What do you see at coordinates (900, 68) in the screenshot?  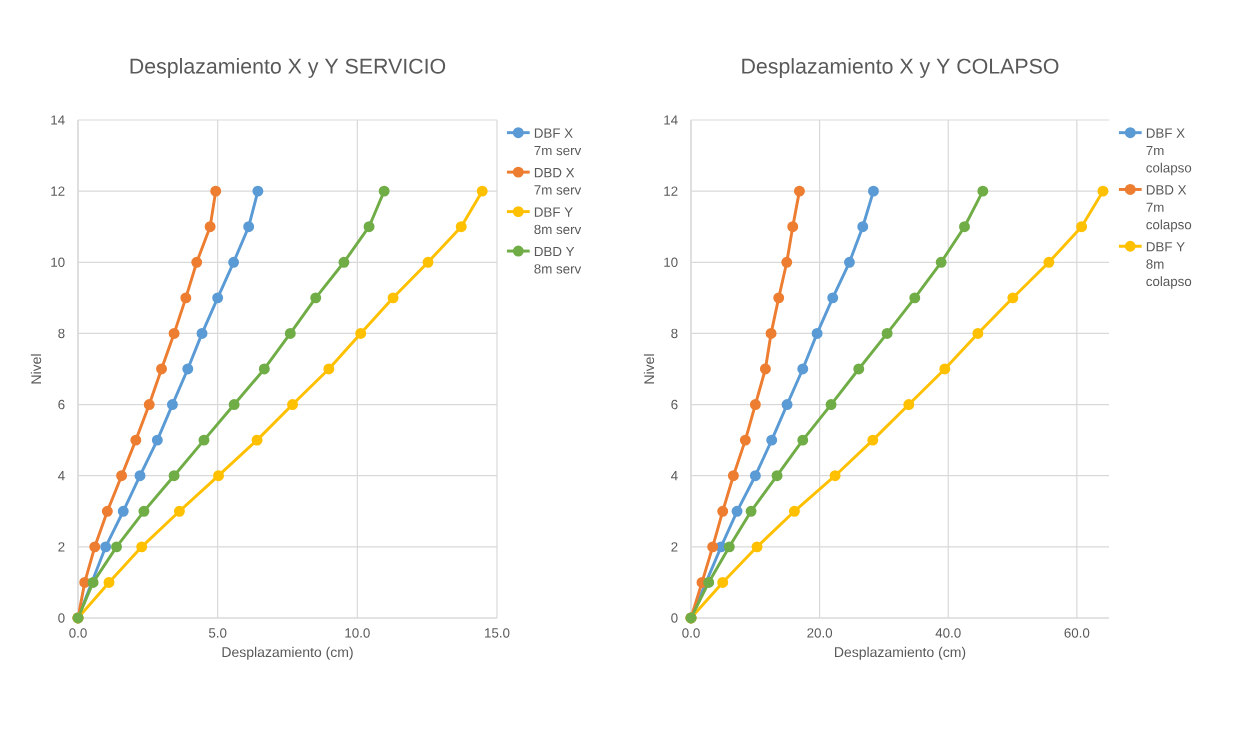 I see `chart-title: Desplazamiento X y Y COLAPSO` at bounding box center [900, 68].